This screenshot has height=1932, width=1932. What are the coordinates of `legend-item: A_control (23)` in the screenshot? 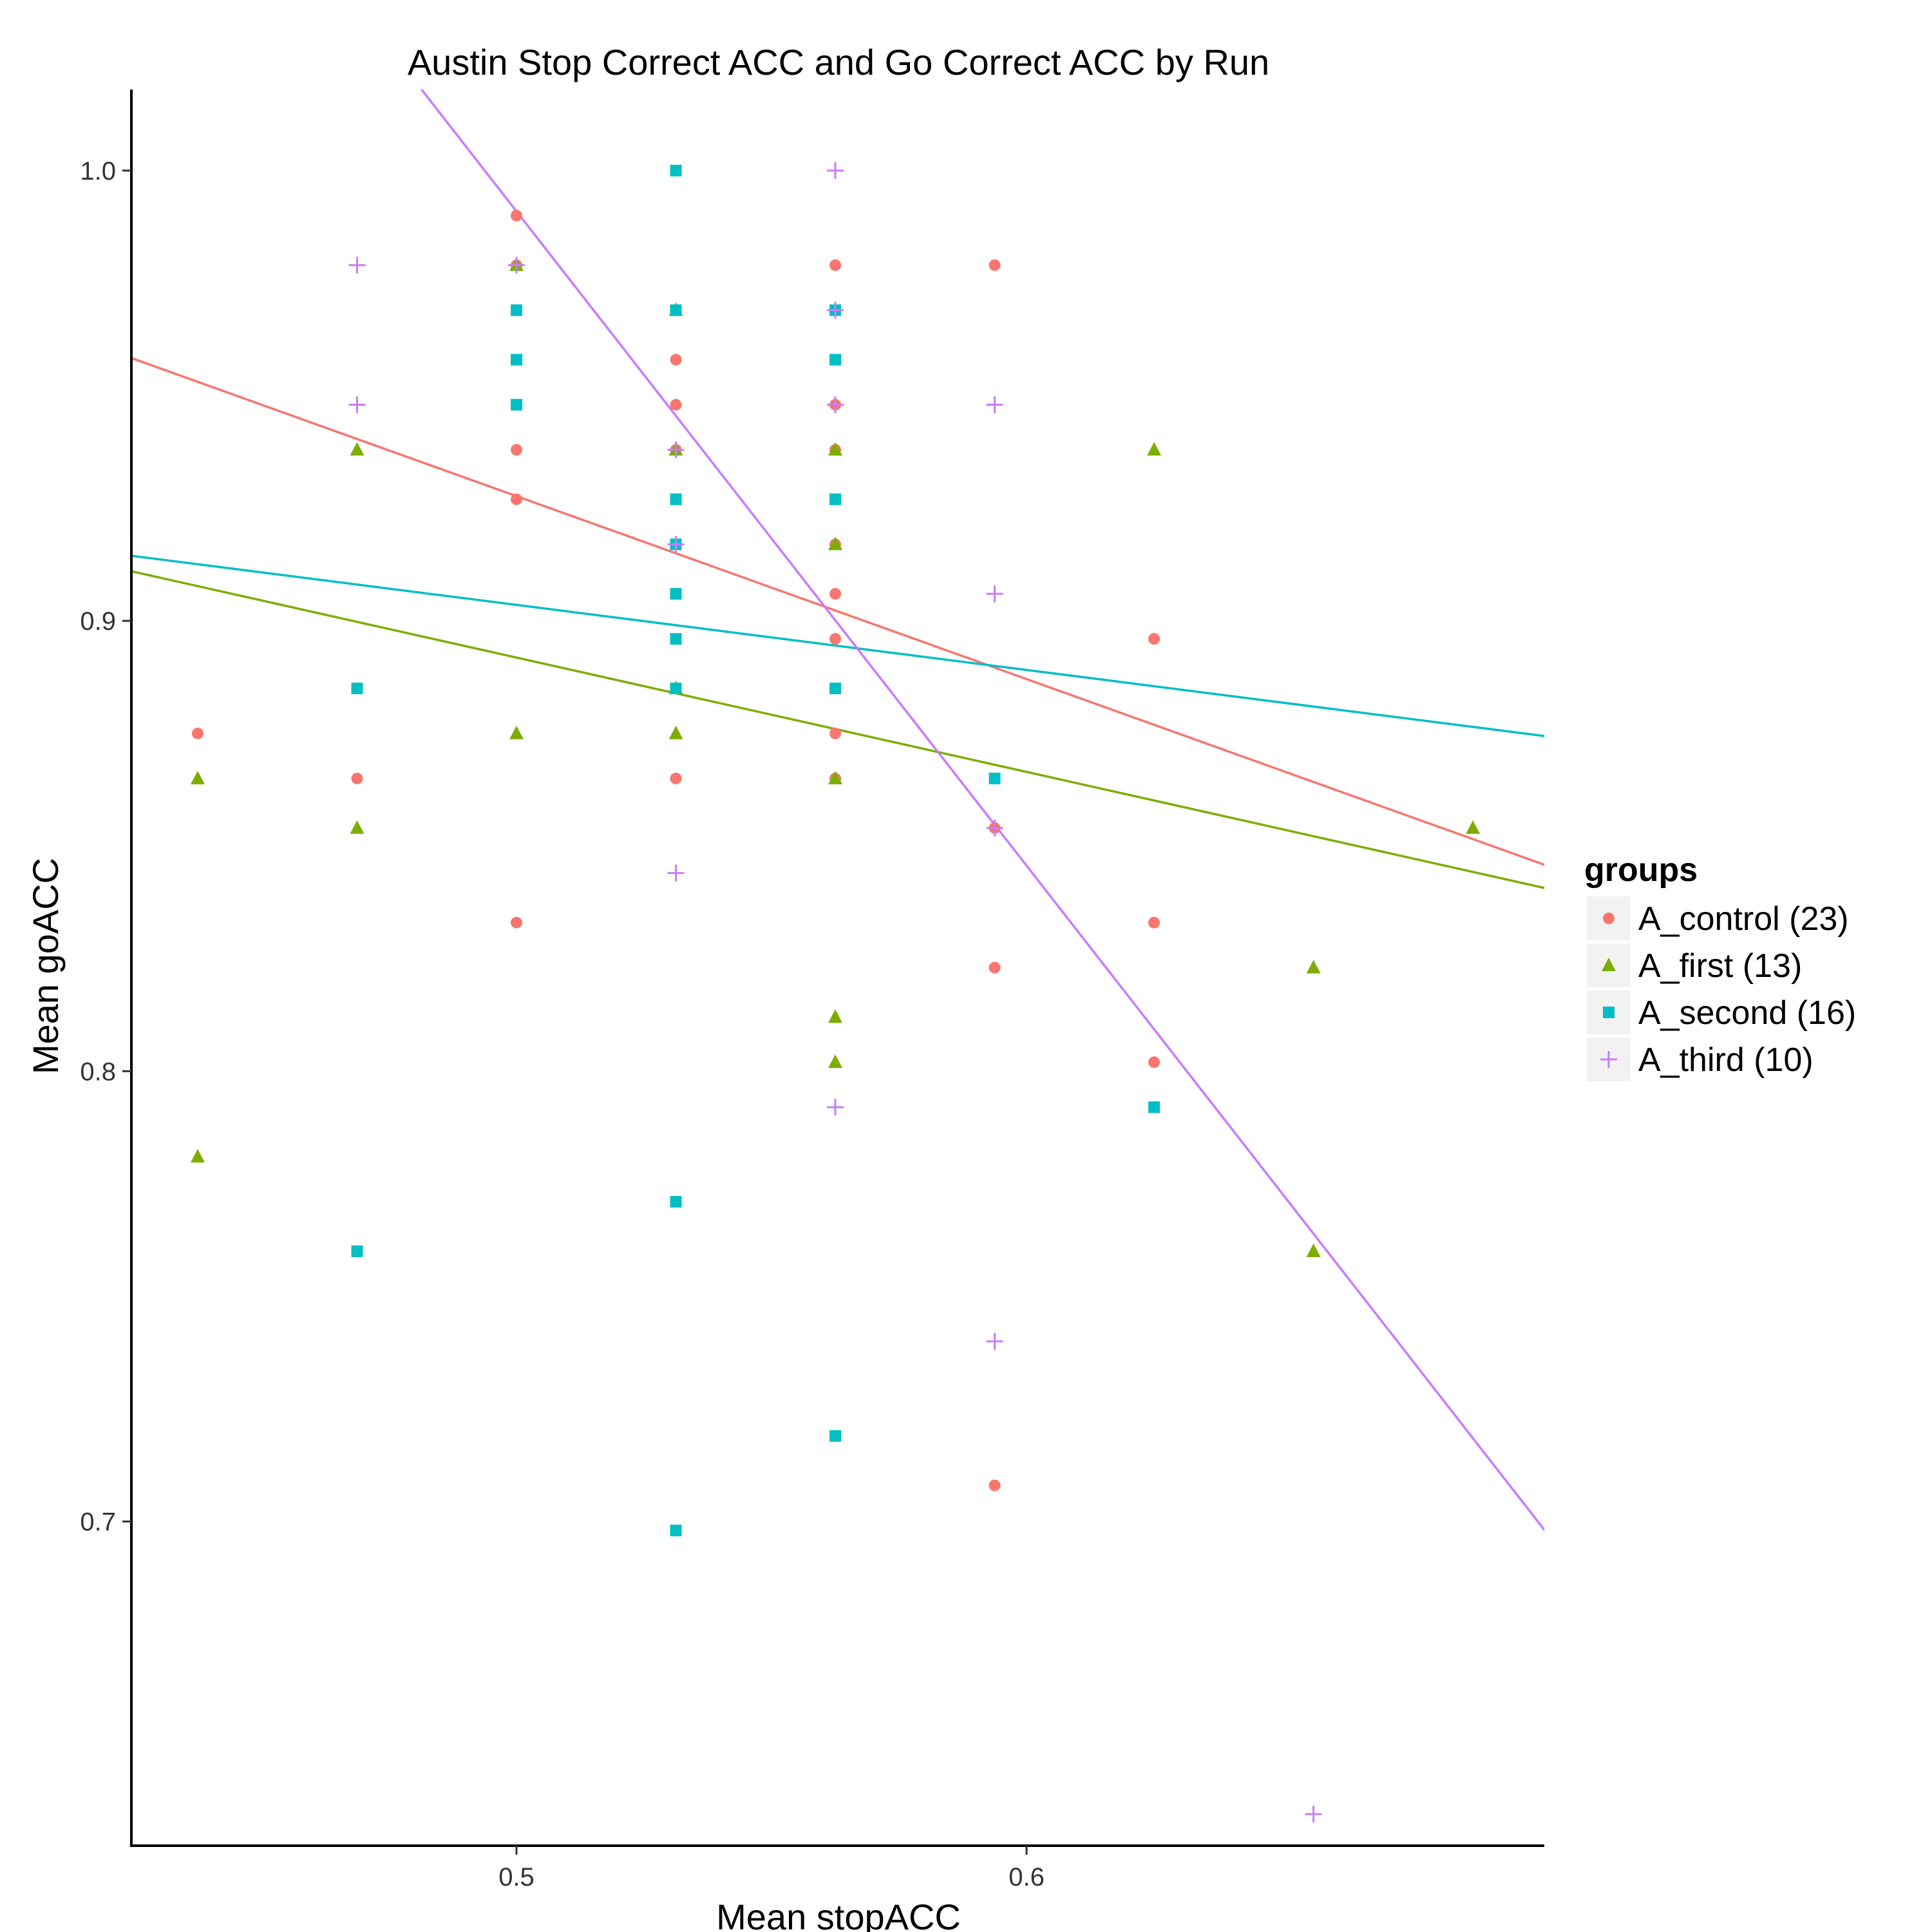 It's located at (1718, 918).